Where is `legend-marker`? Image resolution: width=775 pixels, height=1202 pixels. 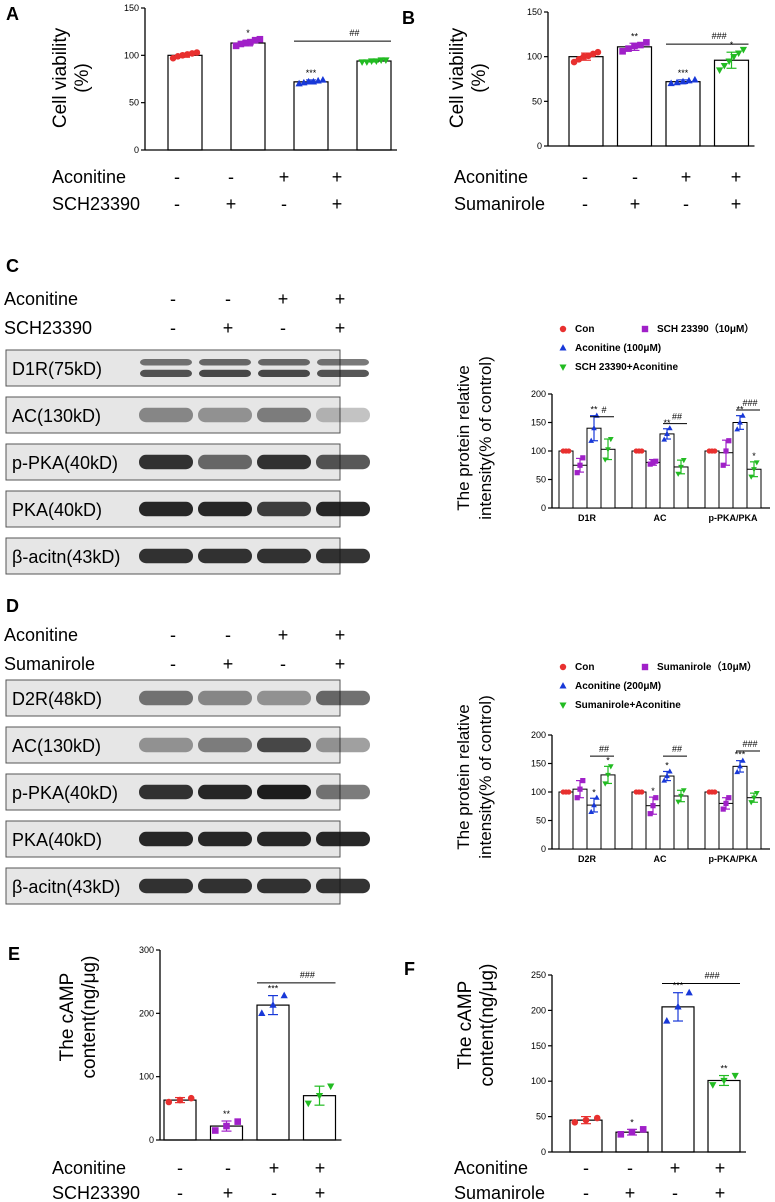 legend-marker is located at coordinates (563, 367).